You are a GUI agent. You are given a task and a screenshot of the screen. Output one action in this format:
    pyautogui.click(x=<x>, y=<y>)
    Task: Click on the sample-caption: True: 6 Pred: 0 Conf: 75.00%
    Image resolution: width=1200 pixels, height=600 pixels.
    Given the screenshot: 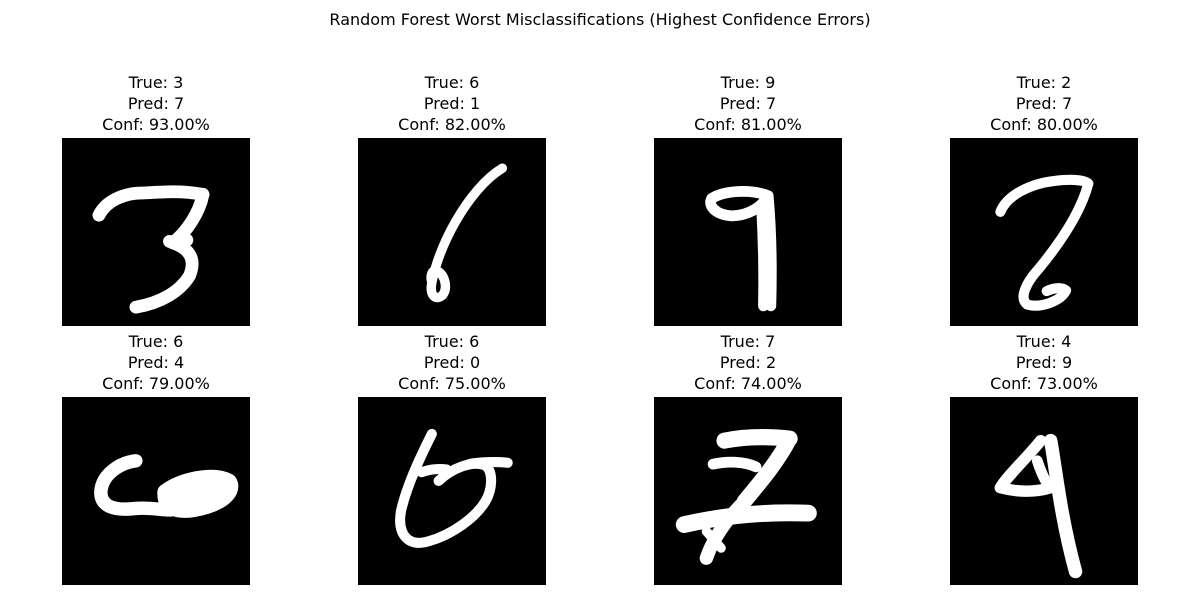 What is the action you would take?
    pyautogui.click(x=452, y=362)
    